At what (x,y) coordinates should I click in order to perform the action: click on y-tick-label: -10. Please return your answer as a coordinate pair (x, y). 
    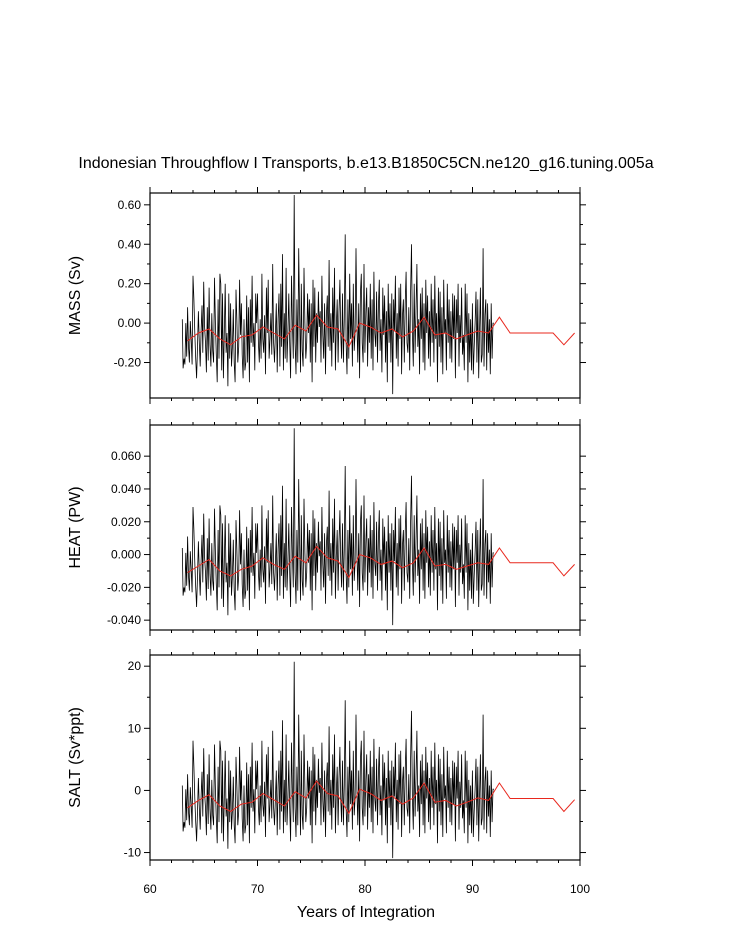
    Looking at the image, I should click on (133, 853).